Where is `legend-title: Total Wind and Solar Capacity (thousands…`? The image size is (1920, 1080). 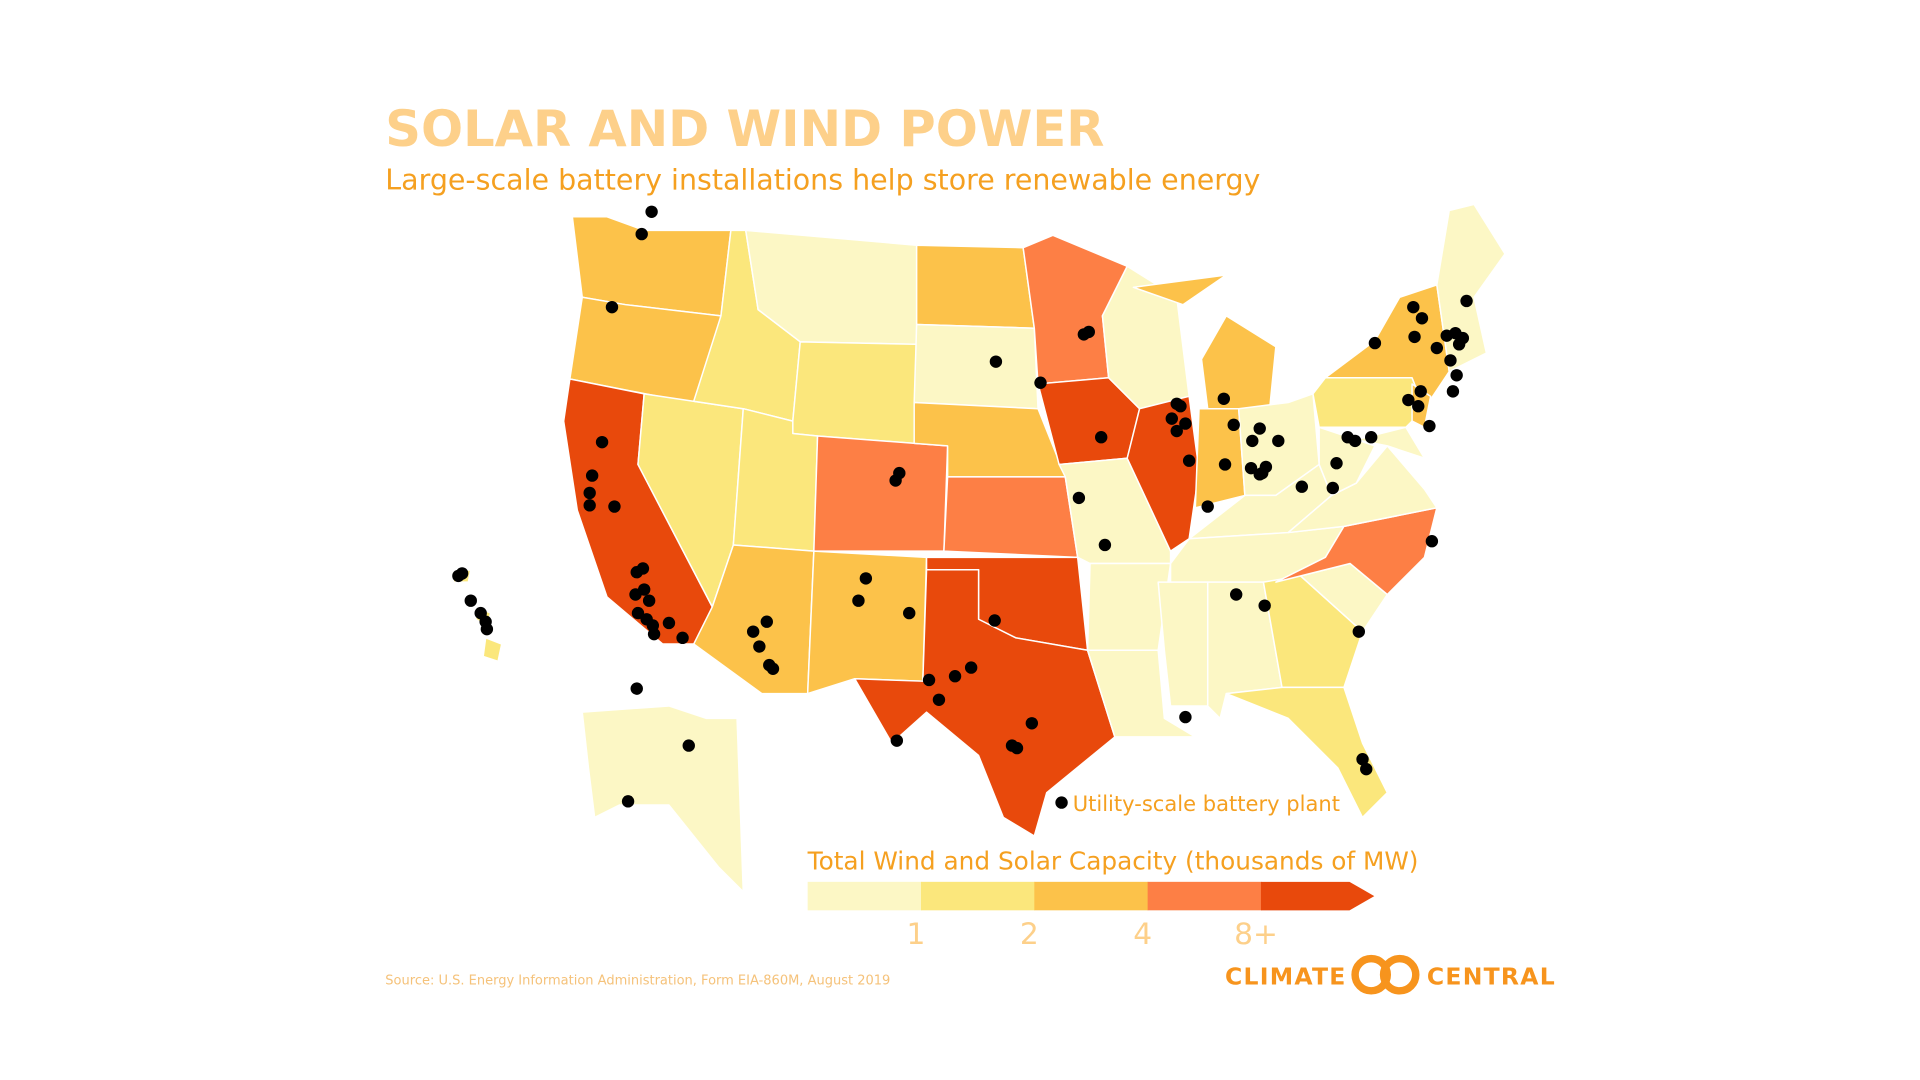 legend-title: Total Wind and Solar Capacity (thousands… is located at coordinates (1113, 860).